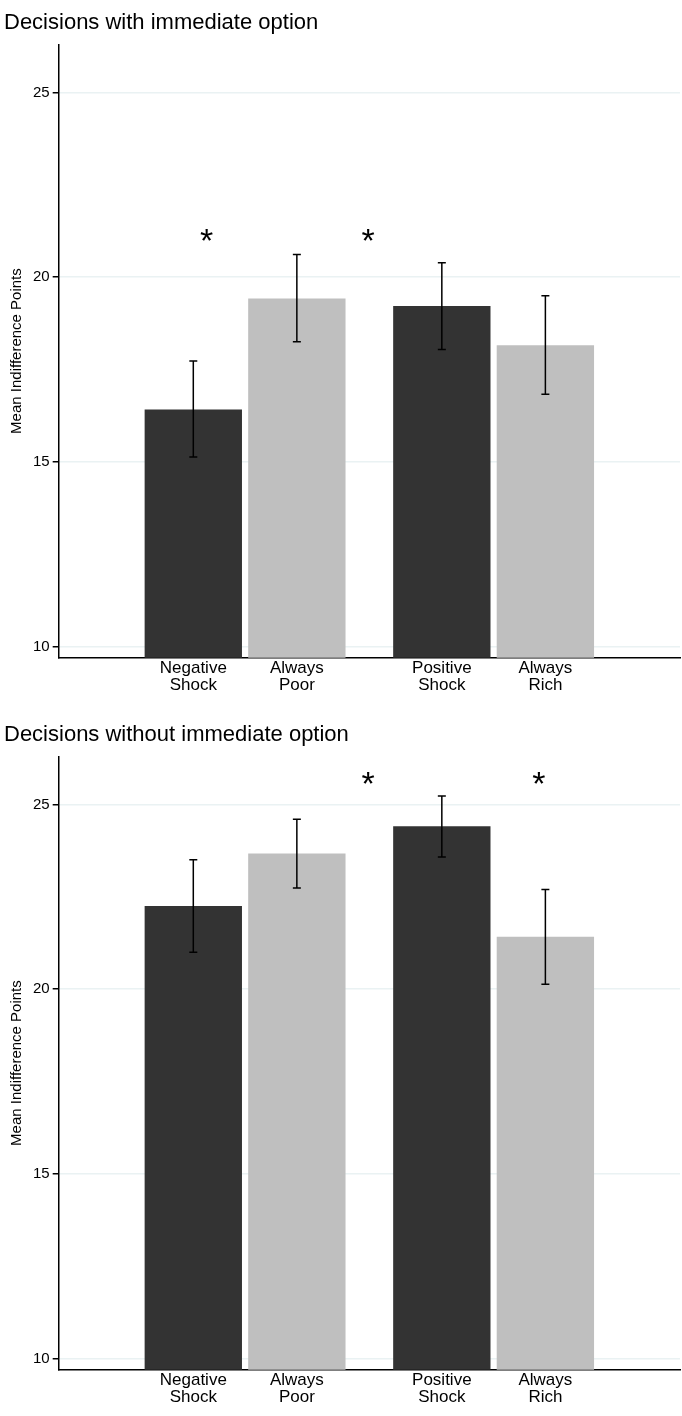 The image size is (682, 1416). Describe the element at coordinates (176, 734) in the screenshot. I see `chart-title: Decisions without immediate option` at that location.